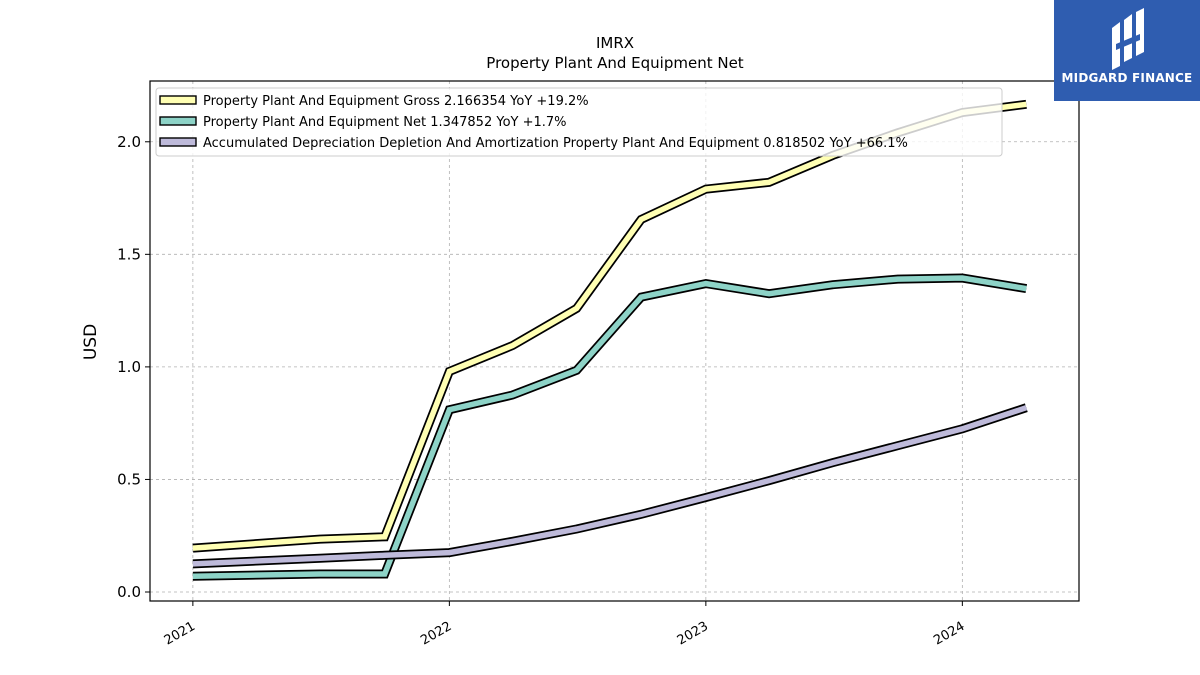 This screenshot has width=1200, height=675. Describe the element at coordinates (129, 254) in the screenshot. I see `y-tick-label: 1.5` at that location.